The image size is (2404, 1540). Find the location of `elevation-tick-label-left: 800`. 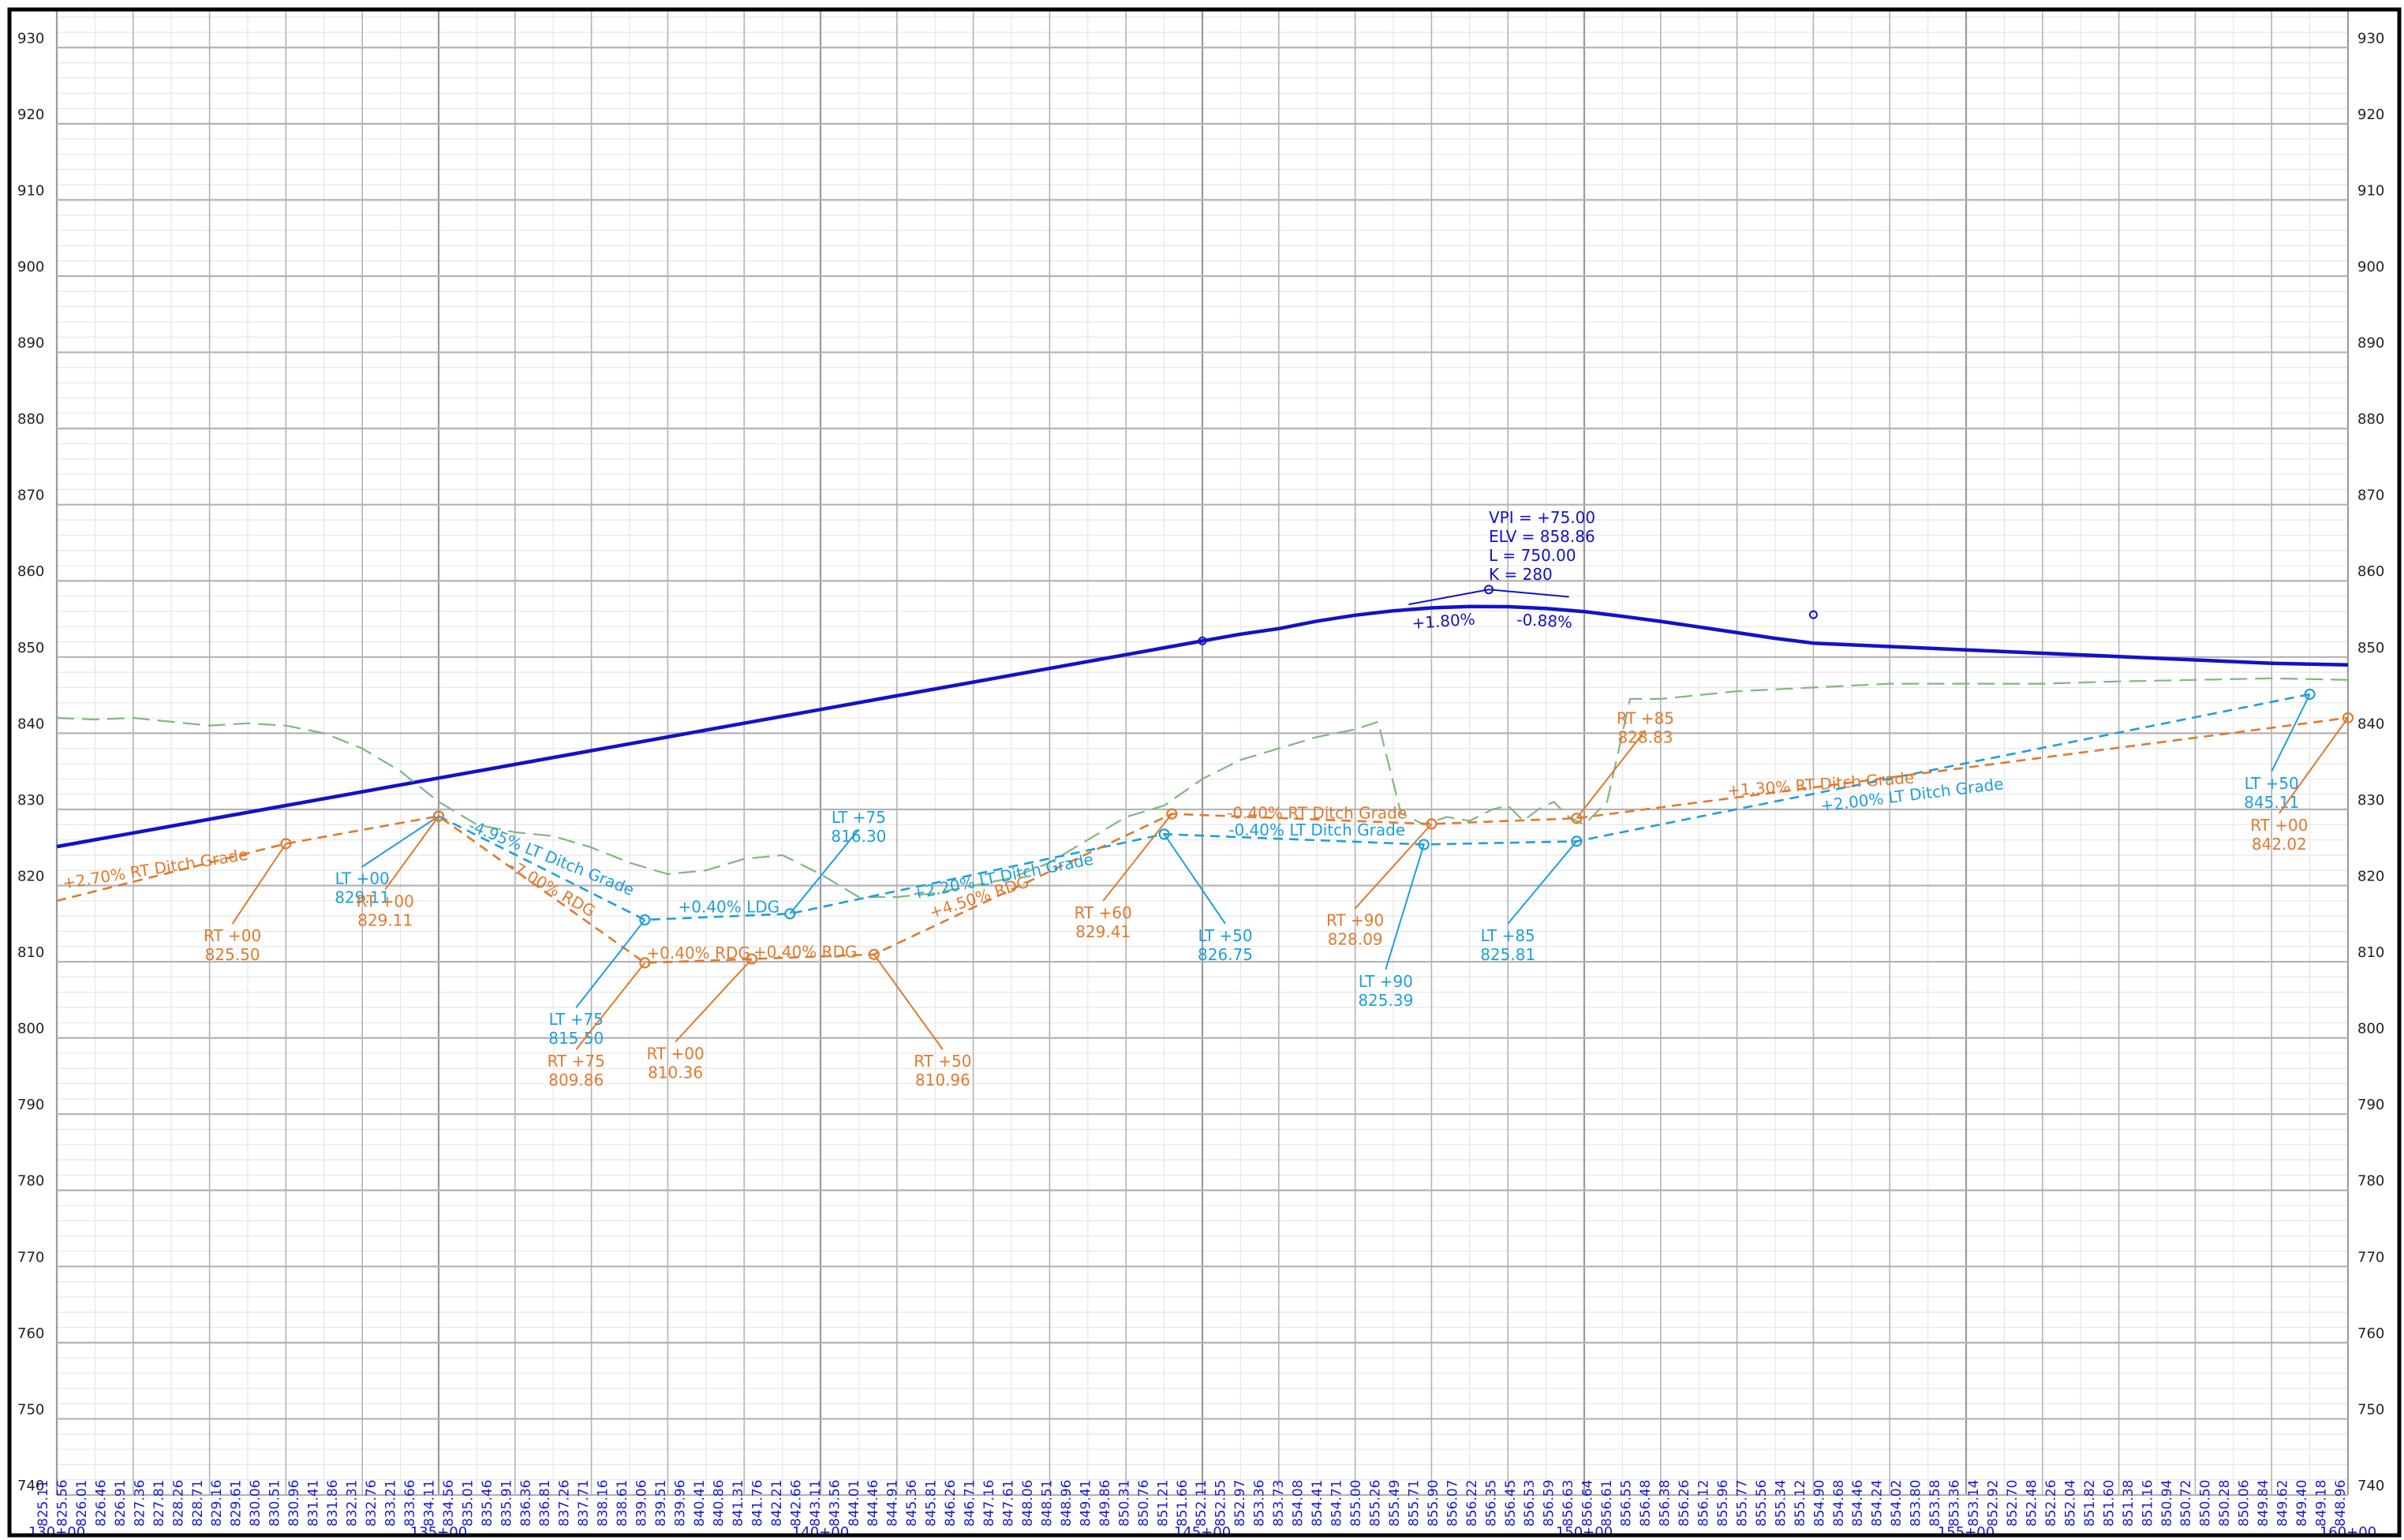

elevation-tick-label-left: 800 is located at coordinates (30, 1029).